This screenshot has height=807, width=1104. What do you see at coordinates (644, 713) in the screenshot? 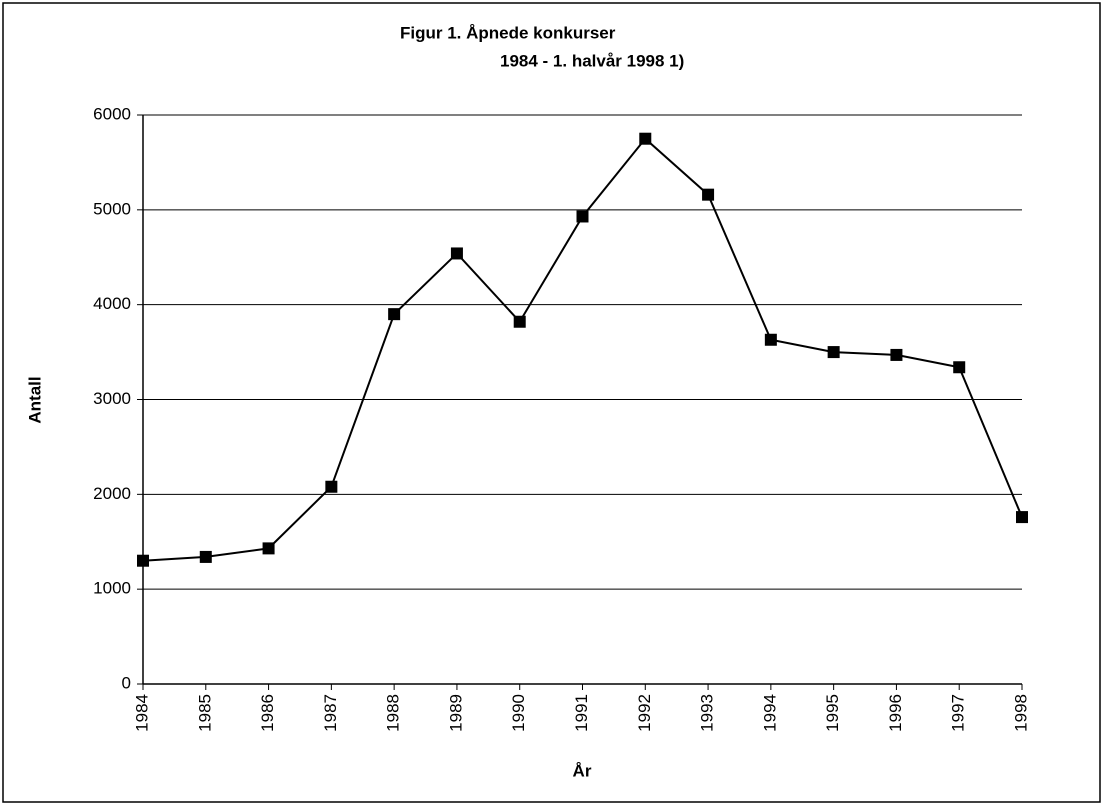
I see `x-tick-label: 1992` at bounding box center [644, 713].